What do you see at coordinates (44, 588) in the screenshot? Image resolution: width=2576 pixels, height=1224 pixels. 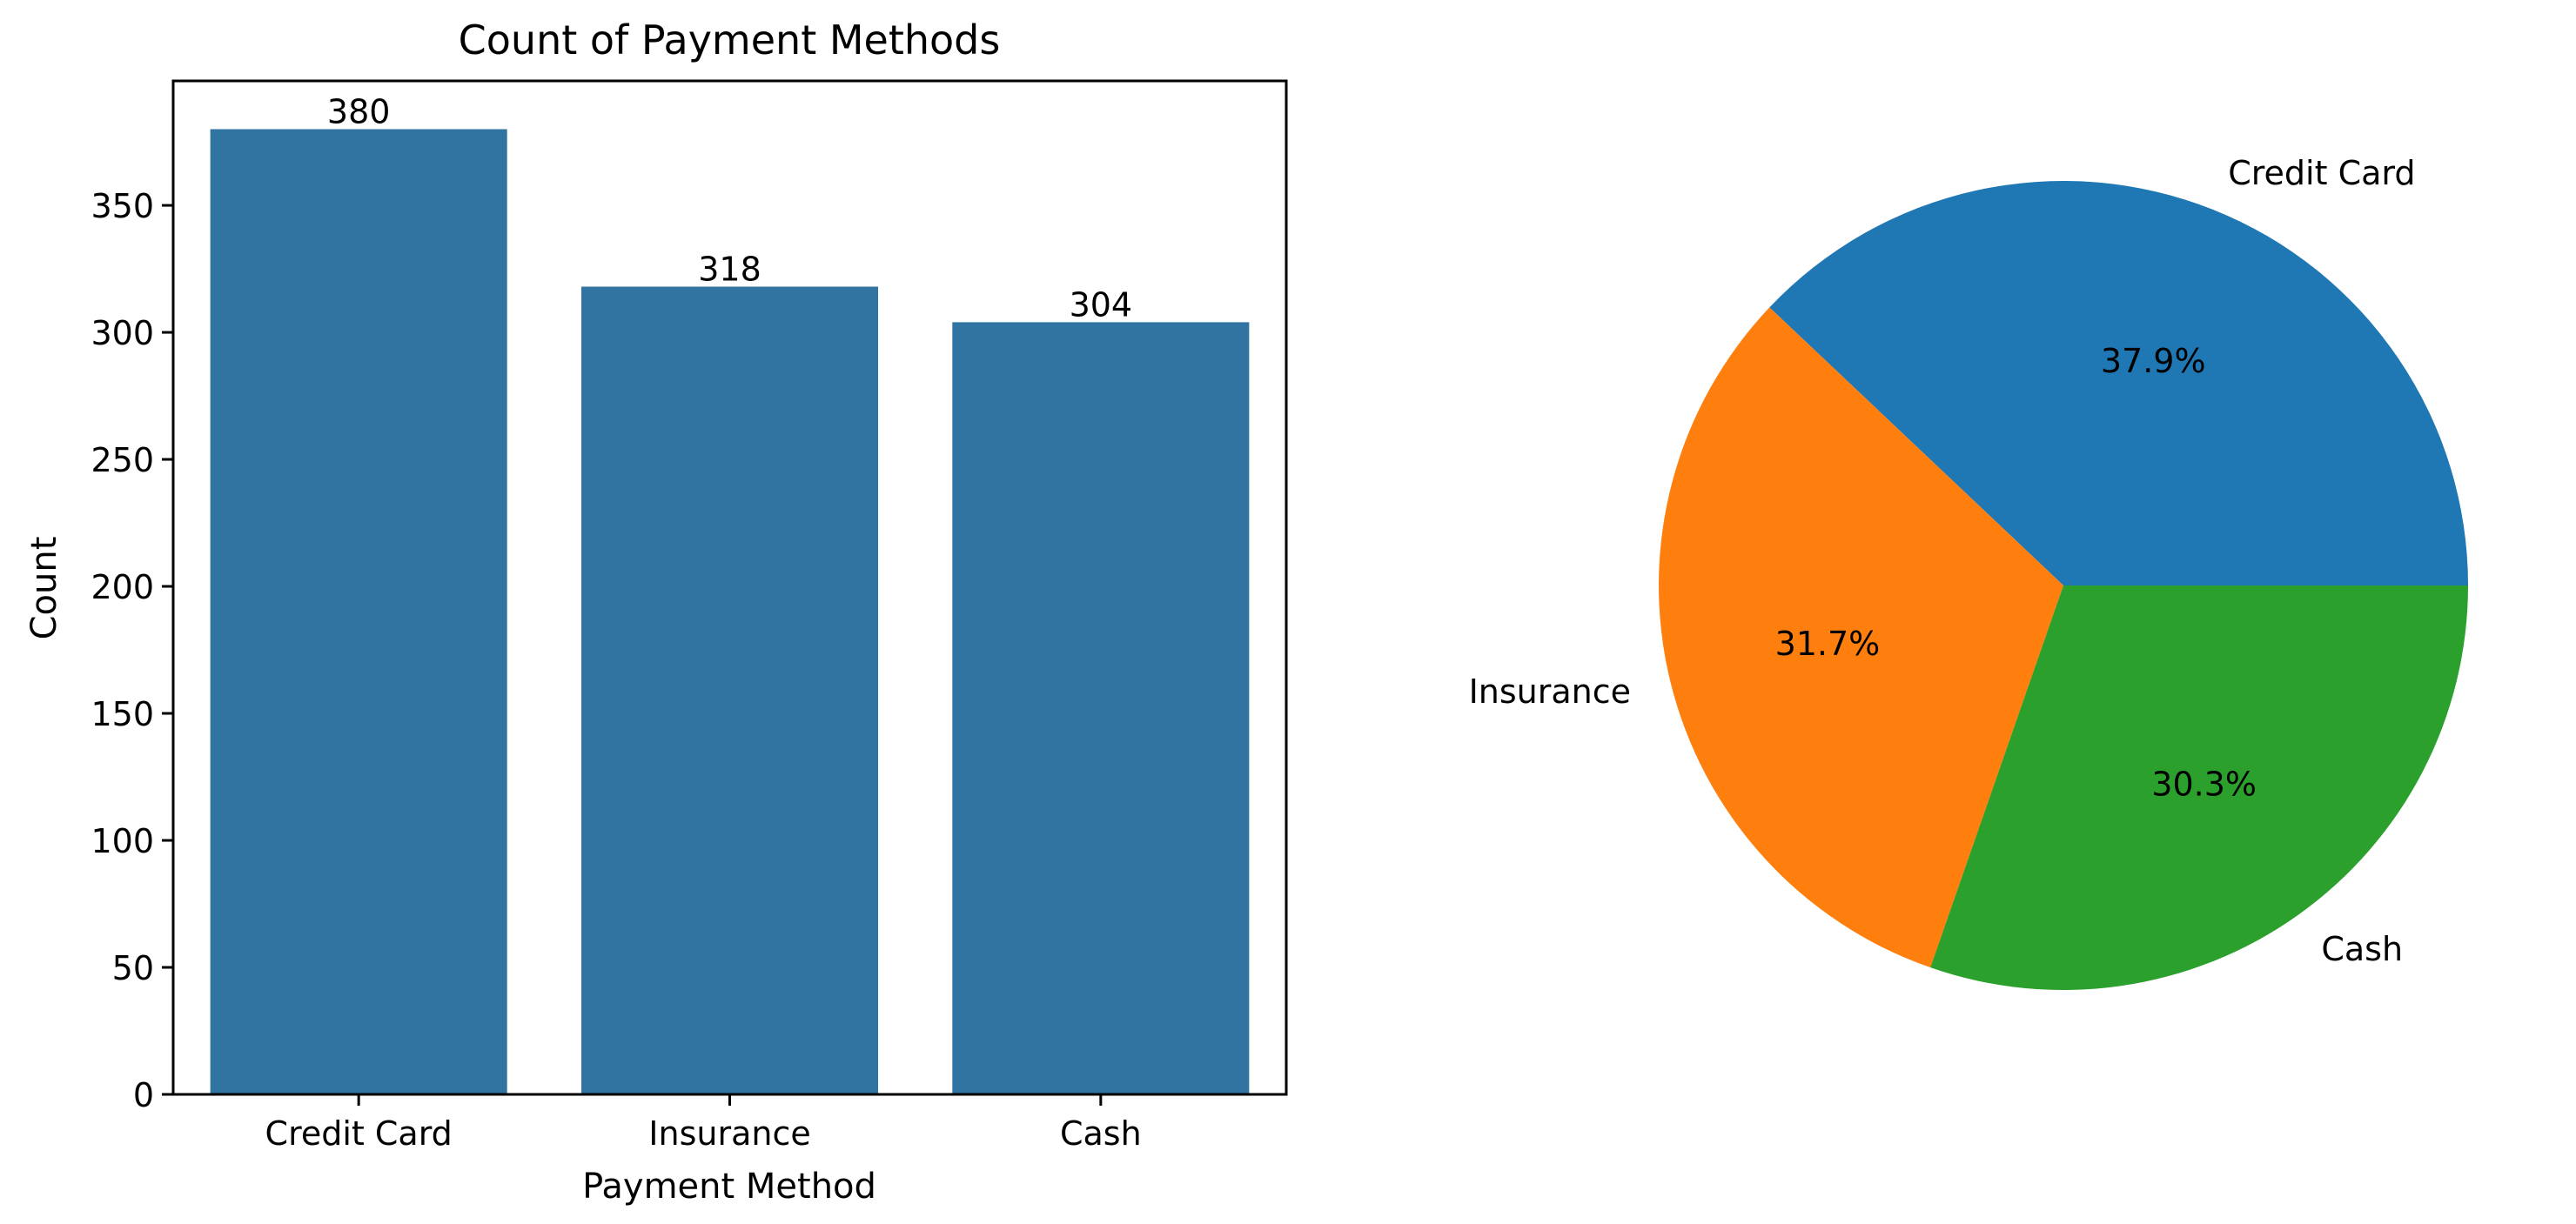 I see `y-axis-label: Count` at bounding box center [44, 588].